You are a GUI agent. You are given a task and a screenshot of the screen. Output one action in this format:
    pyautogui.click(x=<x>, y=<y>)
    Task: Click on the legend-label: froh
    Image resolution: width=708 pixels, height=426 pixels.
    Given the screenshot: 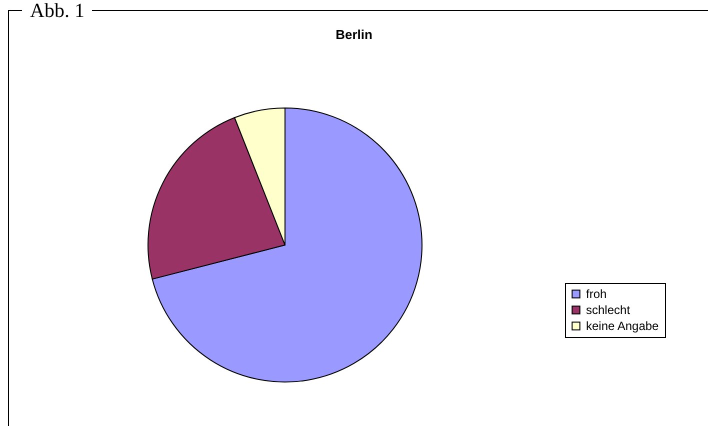 What is the action you would take?
    pyautogui.click(x=596, y=294)
    